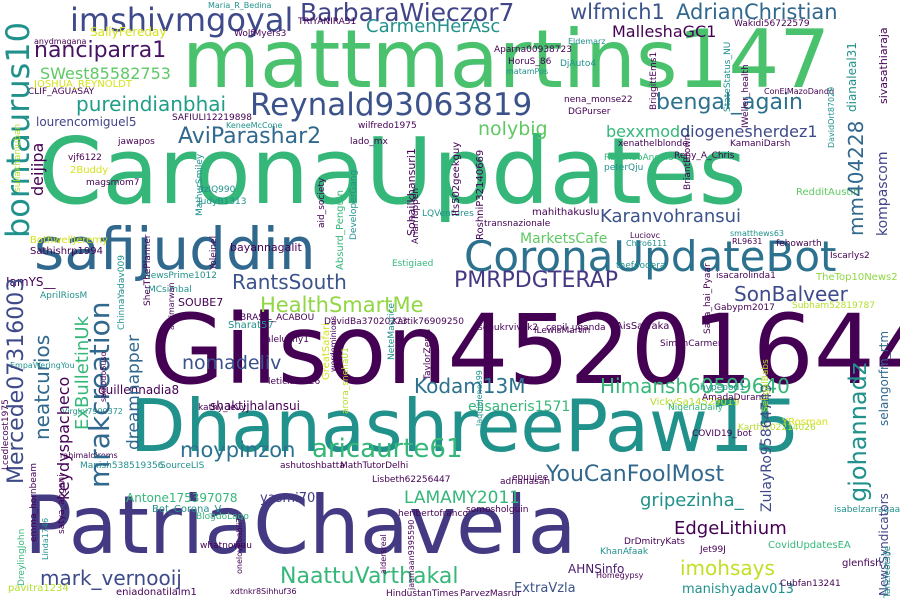 Image resolution: width=900 pixels, height=600 pixels. Describe the element at coordinates (104, 377) in the screenshot. I see `word-188: sadiodoSuso` at that location.